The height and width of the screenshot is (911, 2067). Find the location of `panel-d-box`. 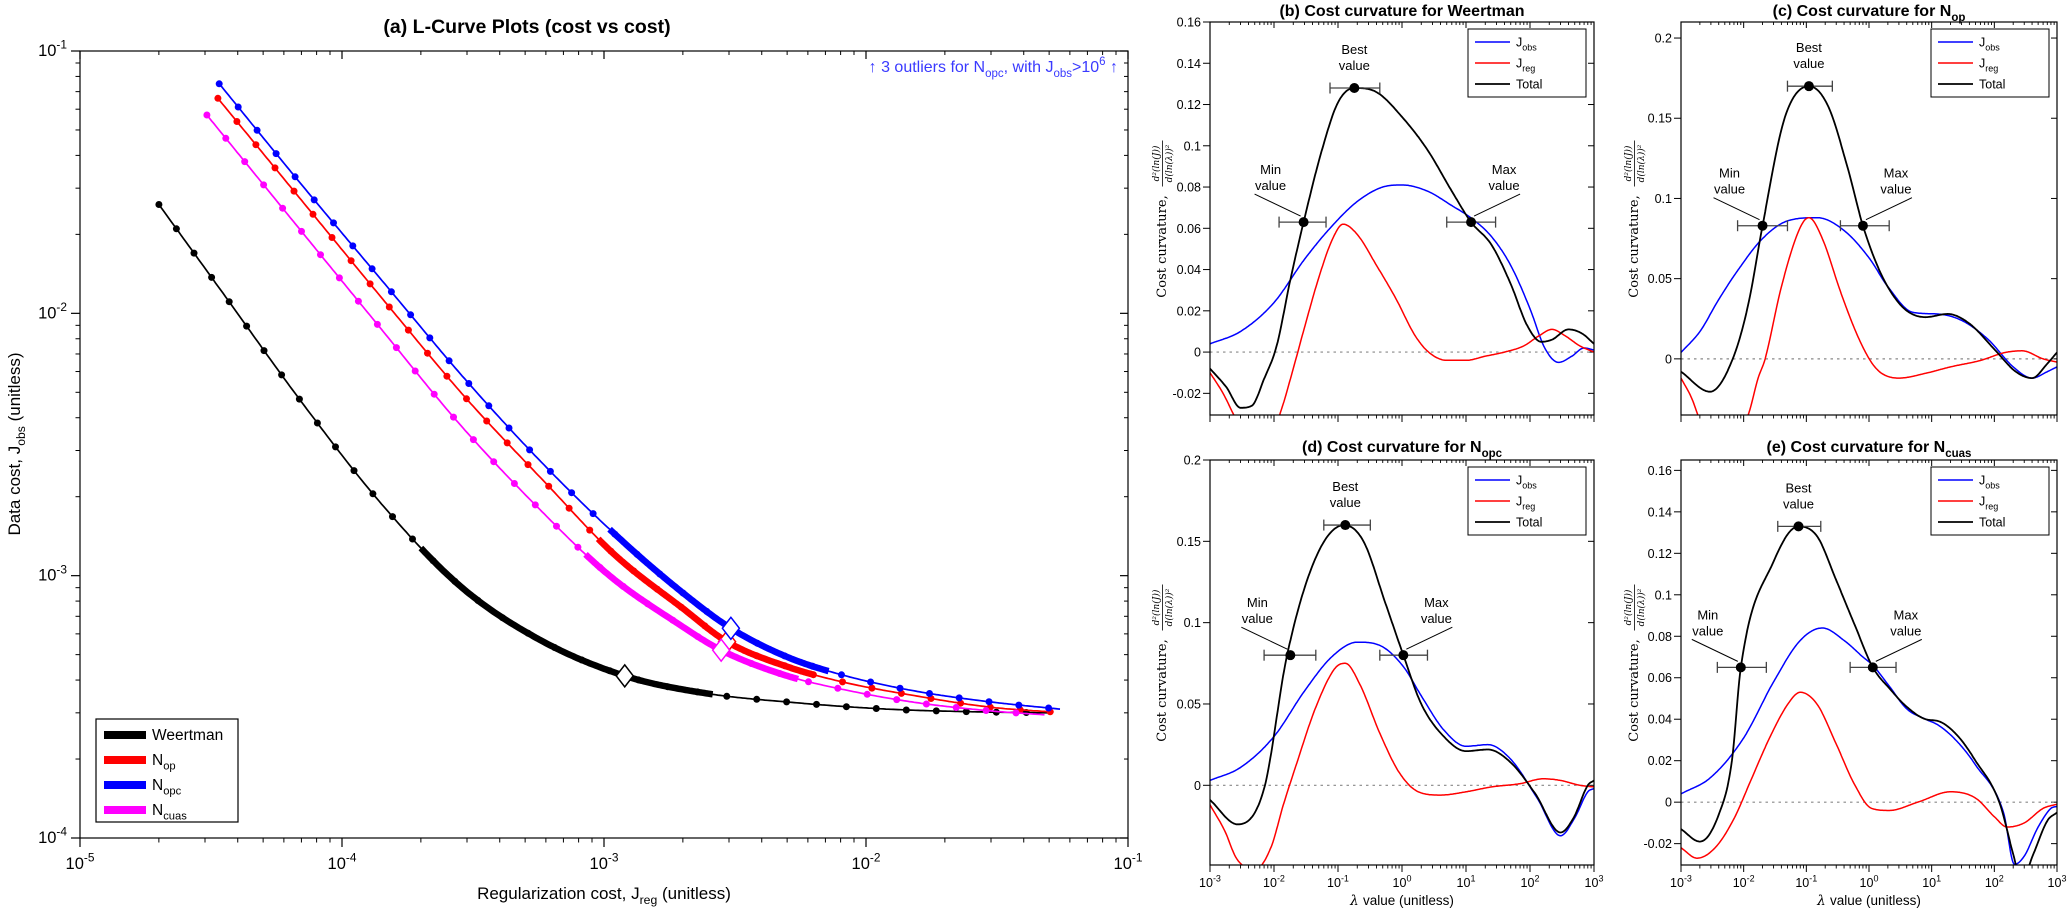

panel-d-box is located at coordinates (1402, 662).